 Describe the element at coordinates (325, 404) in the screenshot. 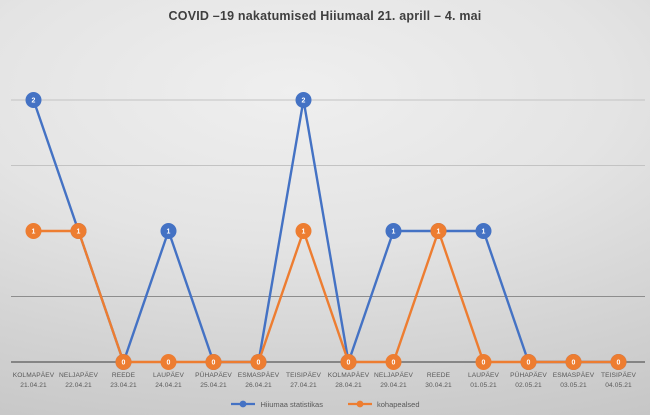

I see `legend: Hiiumaa statistikas kohapealsed` at that location.